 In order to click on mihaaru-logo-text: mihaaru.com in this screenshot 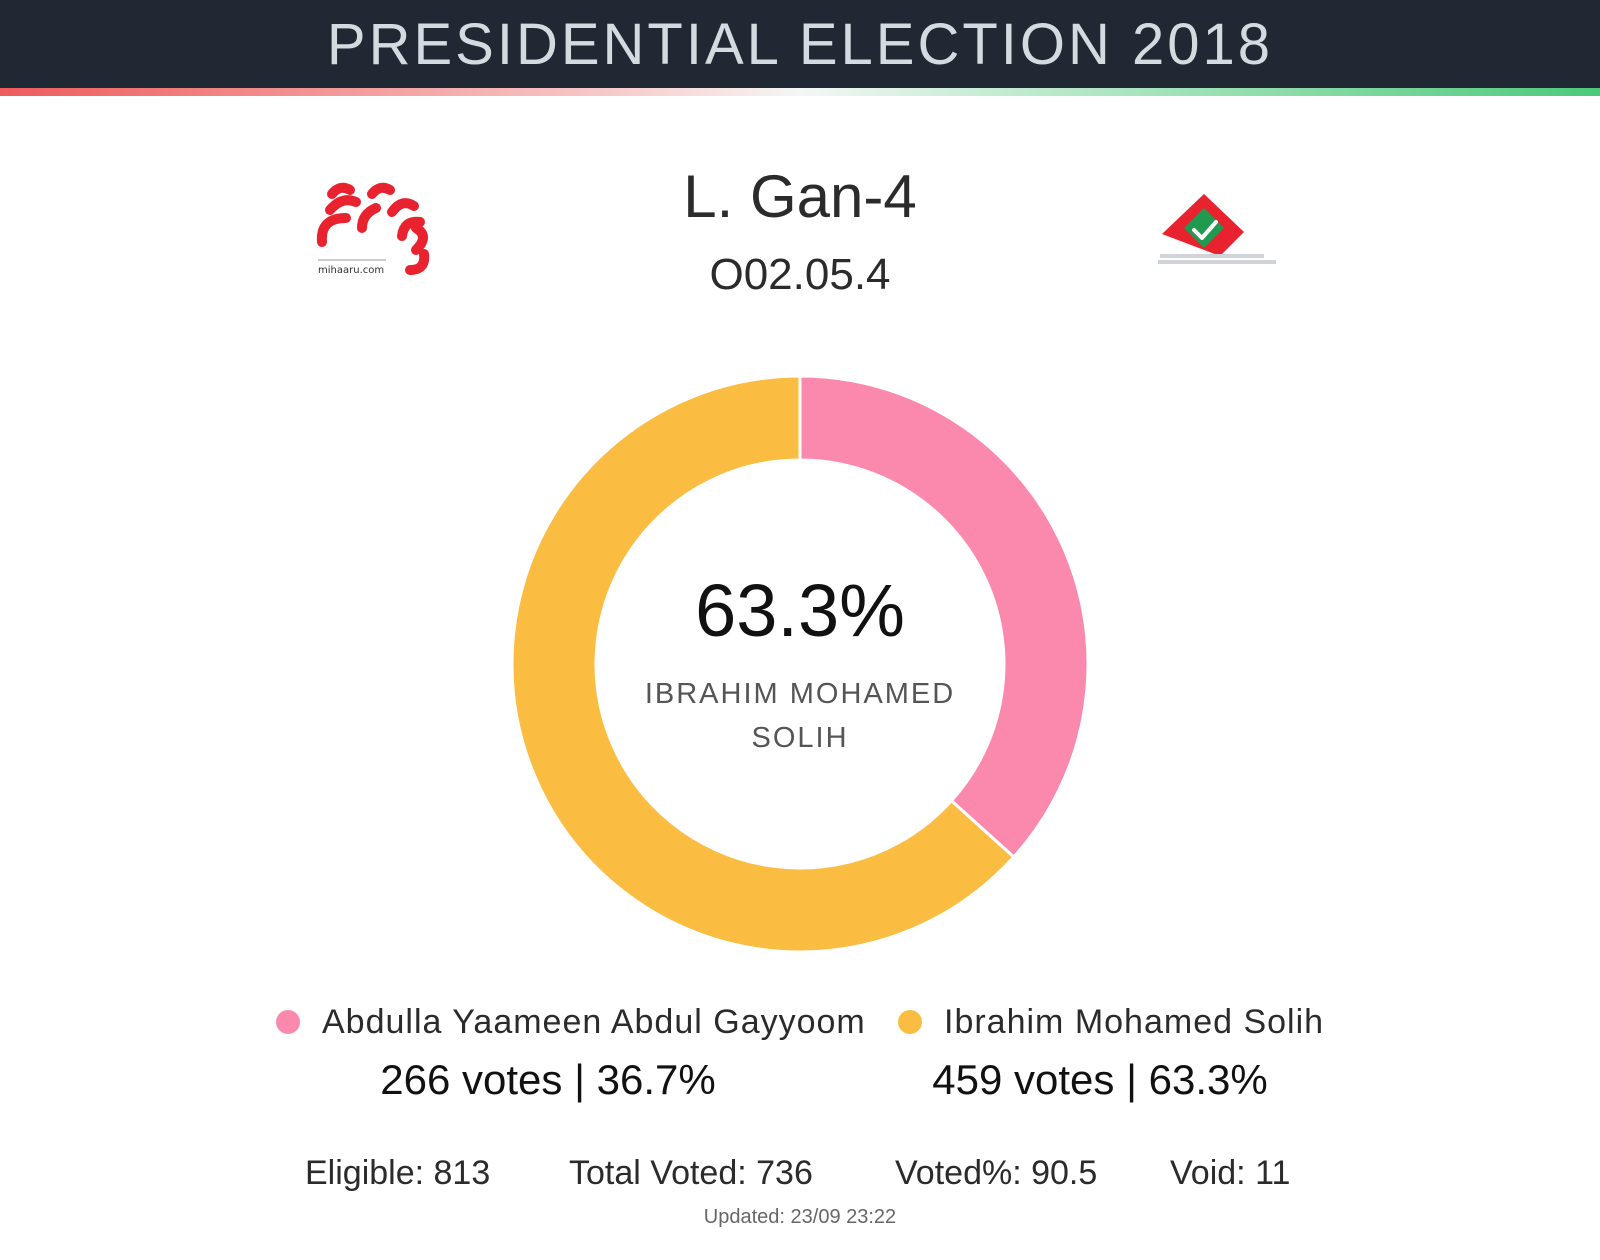, I will do `click(351, 270)`.